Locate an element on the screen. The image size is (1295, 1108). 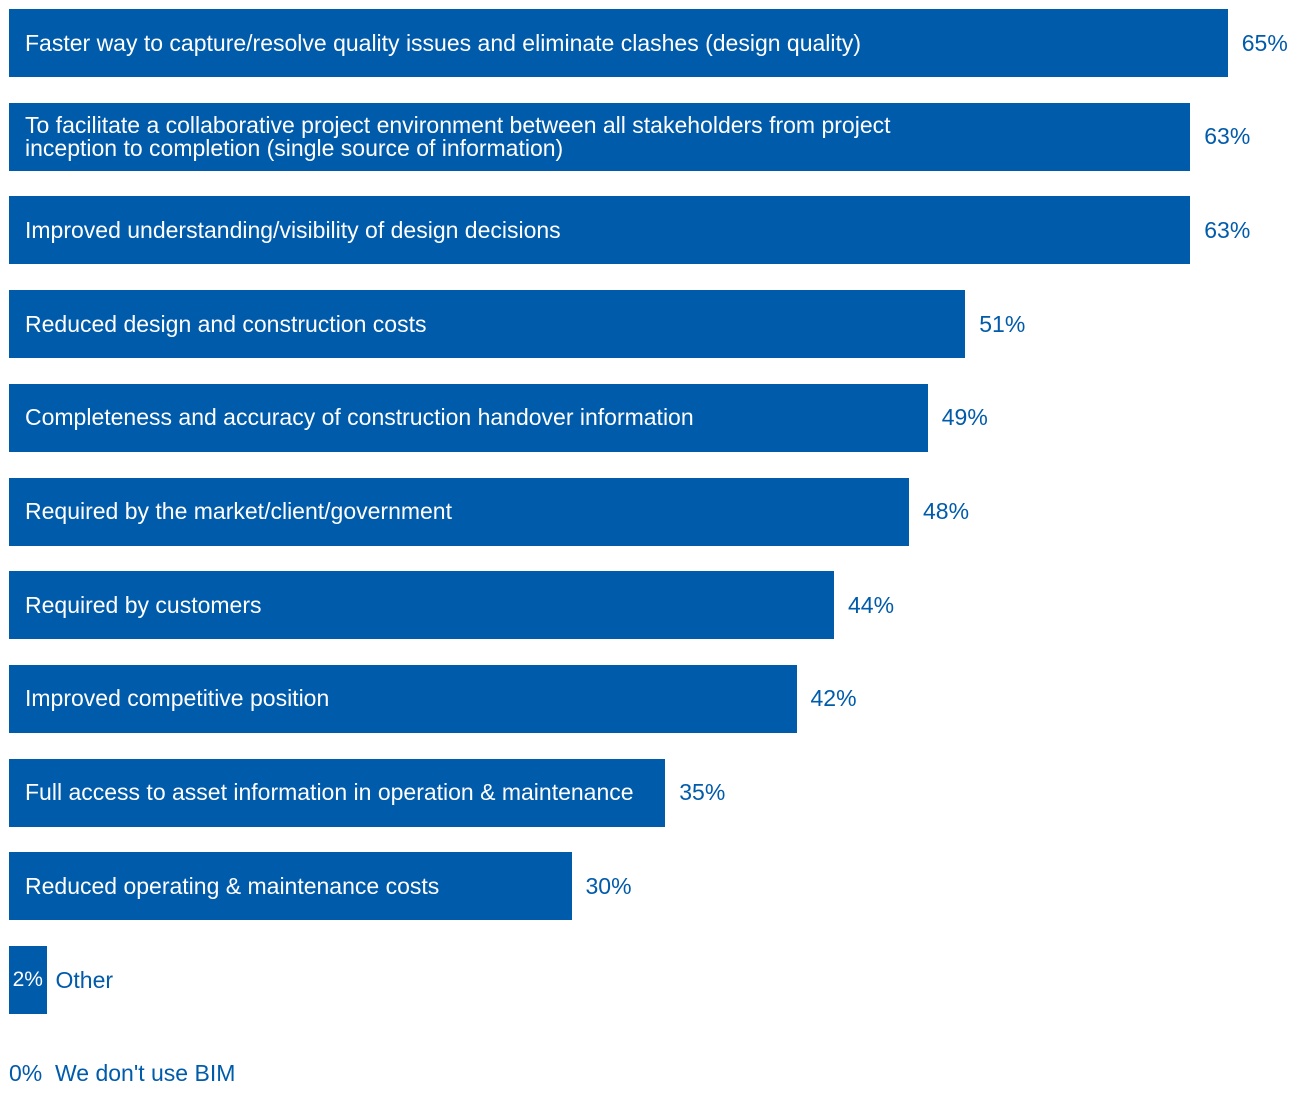
bar-value-label: 51% is located at coordinates (1002, 323).